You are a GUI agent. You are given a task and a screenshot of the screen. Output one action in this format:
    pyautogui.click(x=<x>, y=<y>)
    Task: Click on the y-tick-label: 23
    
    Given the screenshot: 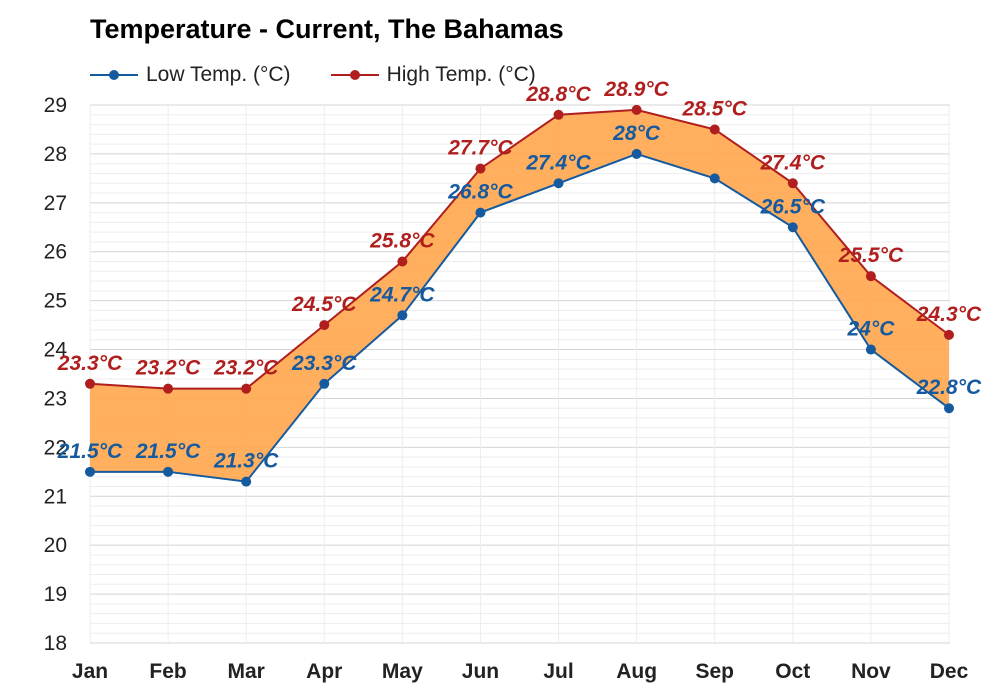 What is the action you would take?
    pyautogui.click(x=55, y=398)
    